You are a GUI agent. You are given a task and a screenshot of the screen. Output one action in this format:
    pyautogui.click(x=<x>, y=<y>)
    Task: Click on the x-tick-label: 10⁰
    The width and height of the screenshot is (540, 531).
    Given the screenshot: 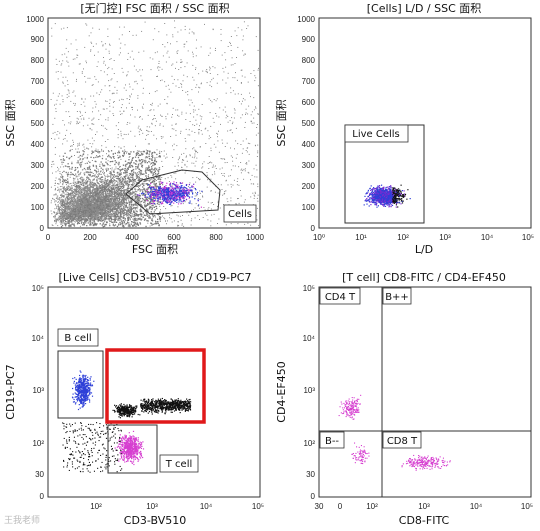 What is the action you would take?
    pyautogui.click(x=319, y=237)
    